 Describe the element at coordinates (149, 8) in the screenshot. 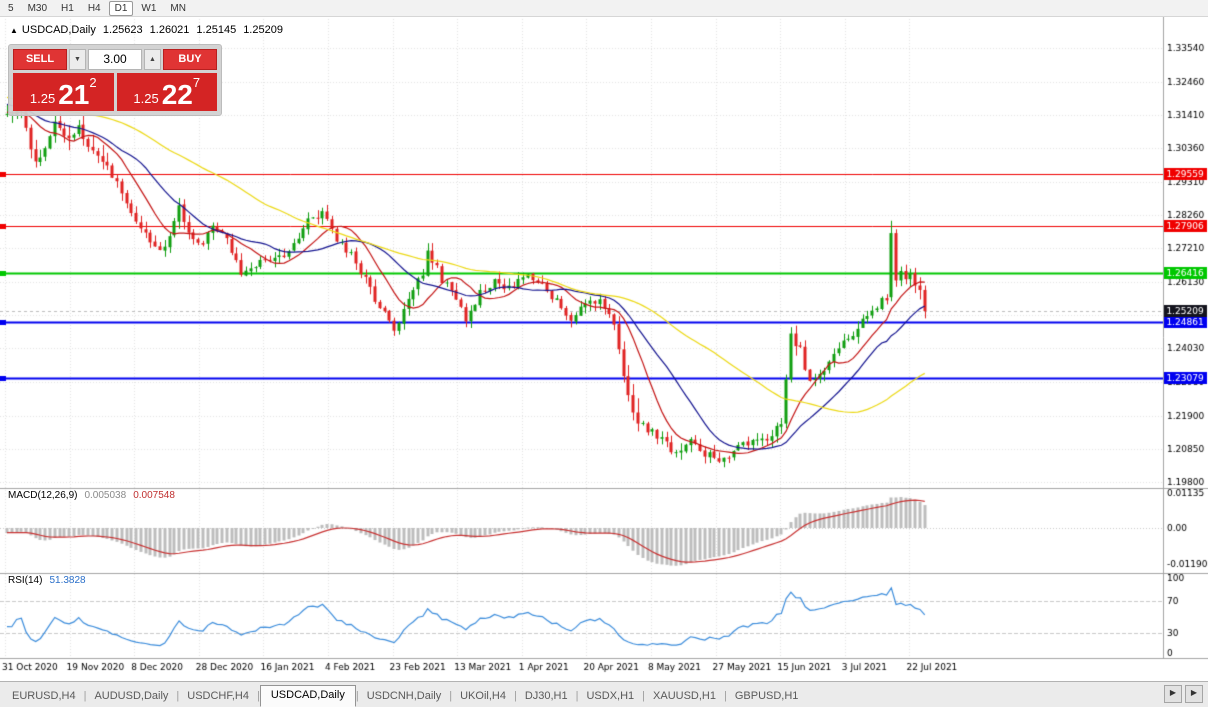

I see `timeframe-button-w1: W1` at that location.